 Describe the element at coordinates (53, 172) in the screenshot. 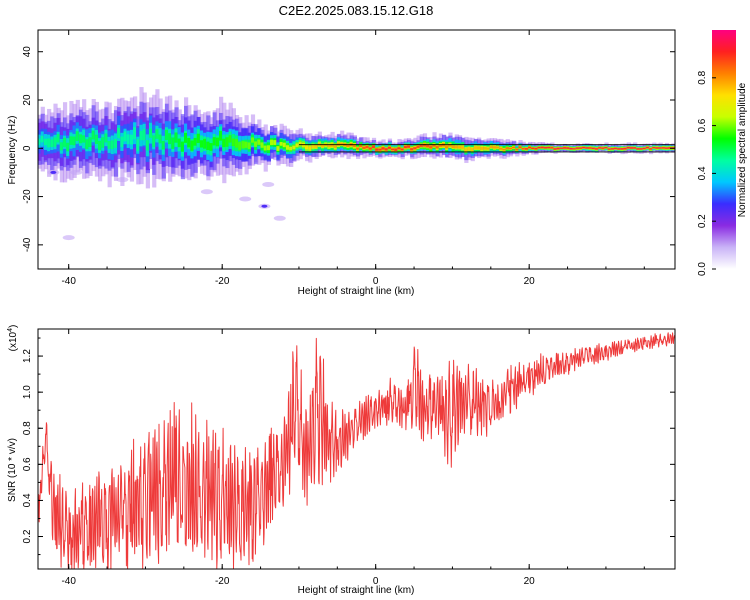

I see `heatmap-patch-core` at that location.